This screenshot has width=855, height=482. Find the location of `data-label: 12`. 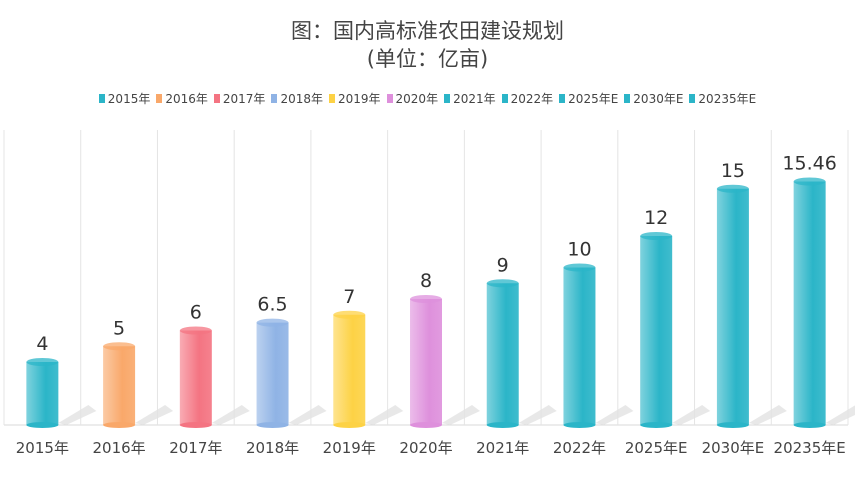

data-label: 12 is located at coordinates (656, 218).